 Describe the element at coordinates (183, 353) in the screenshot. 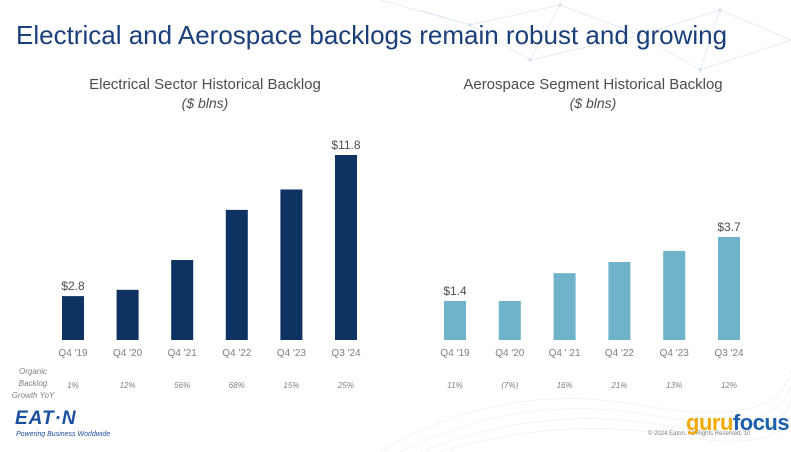

I see `electrical-category-label-2: Q4 '21` at that location.